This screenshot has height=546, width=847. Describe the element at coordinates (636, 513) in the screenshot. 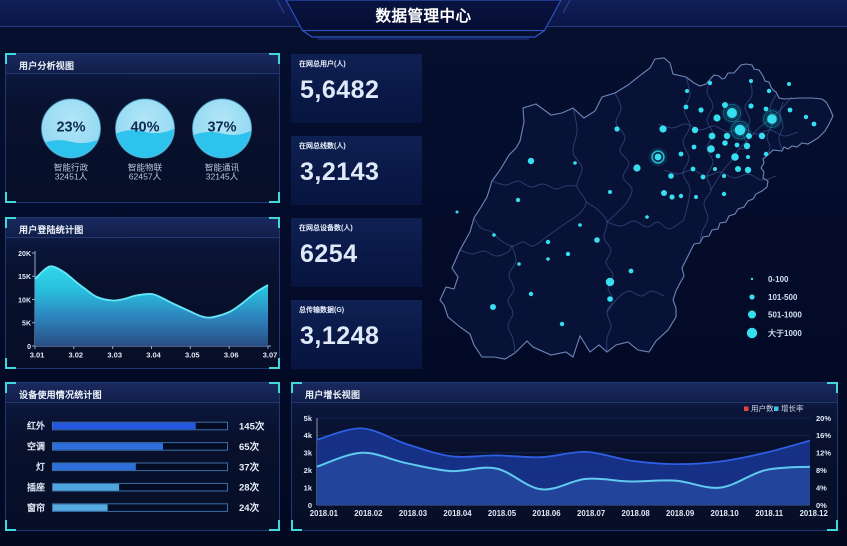

I see `svg-text: 2018.08` at that location.